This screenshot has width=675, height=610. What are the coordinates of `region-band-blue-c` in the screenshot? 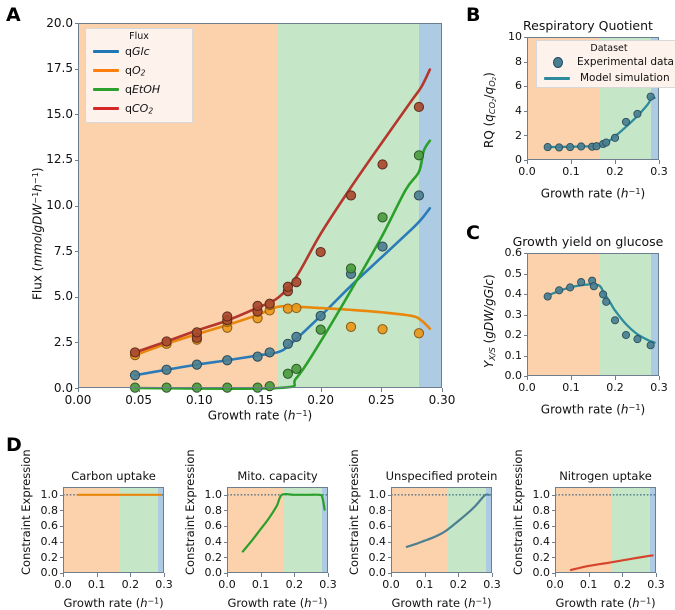 It's located at (654, 314).